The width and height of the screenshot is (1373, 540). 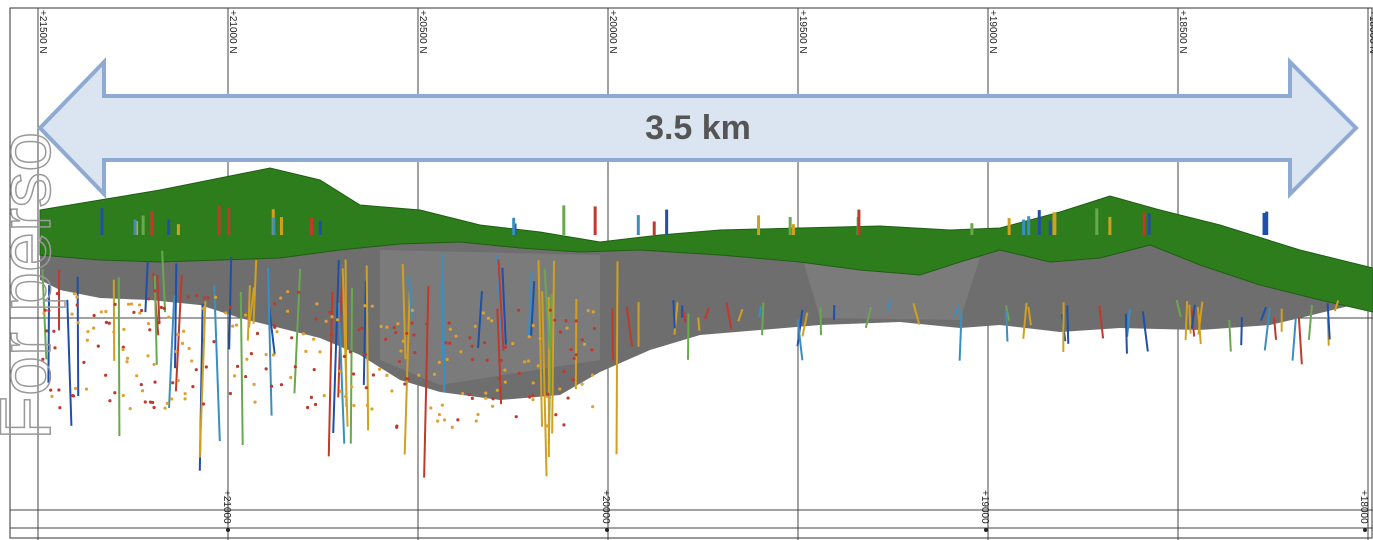 I want to click on grid-label: +19000, so click(x=984, y=507).